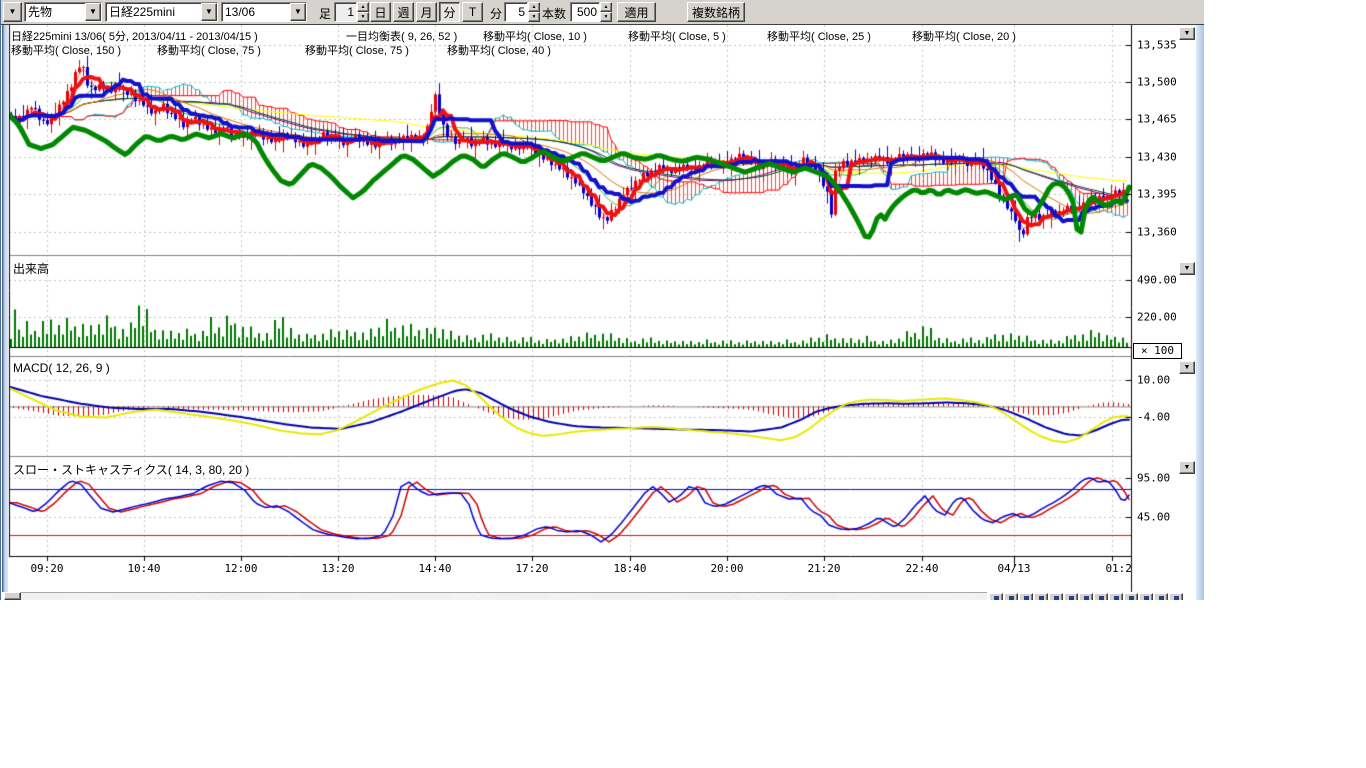 This screenshot has width=1366, height=768. Describe the element at coordinates (516, 12) in the screenshot. I see `minute-value: 5` at that location.